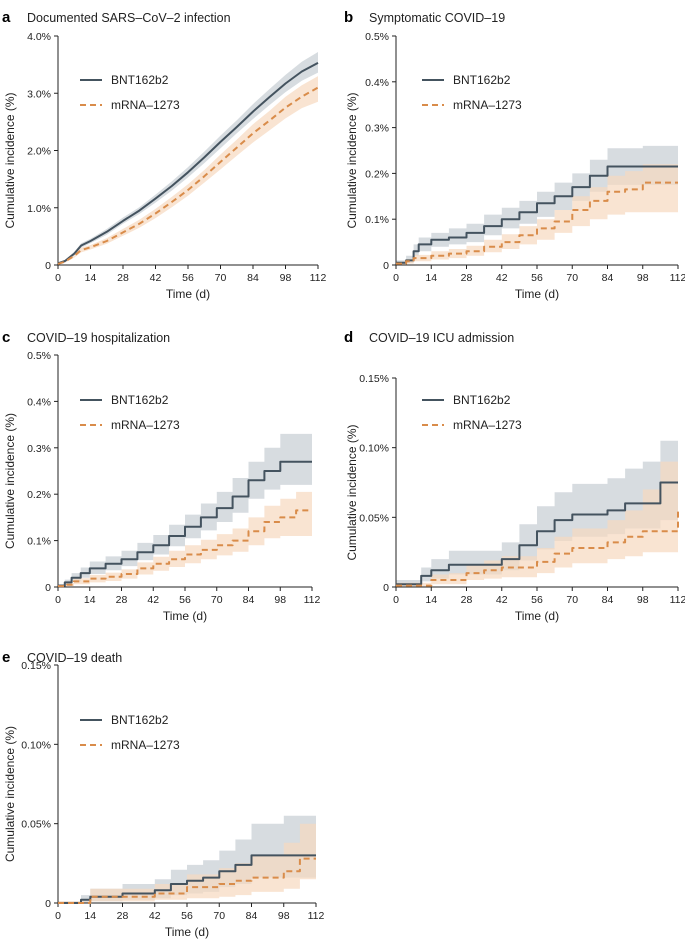  I want to click on panel-letter: e, so click(6, 657).